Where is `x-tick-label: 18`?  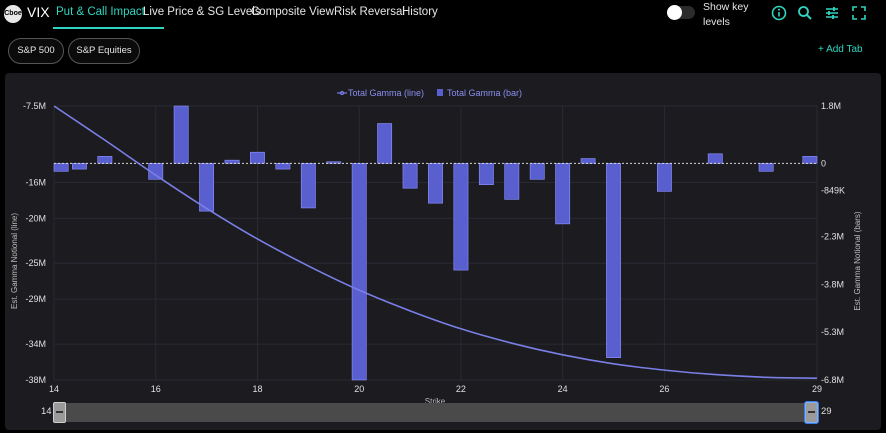
x-tick-label: 18 is located at coordinates (257, 389).